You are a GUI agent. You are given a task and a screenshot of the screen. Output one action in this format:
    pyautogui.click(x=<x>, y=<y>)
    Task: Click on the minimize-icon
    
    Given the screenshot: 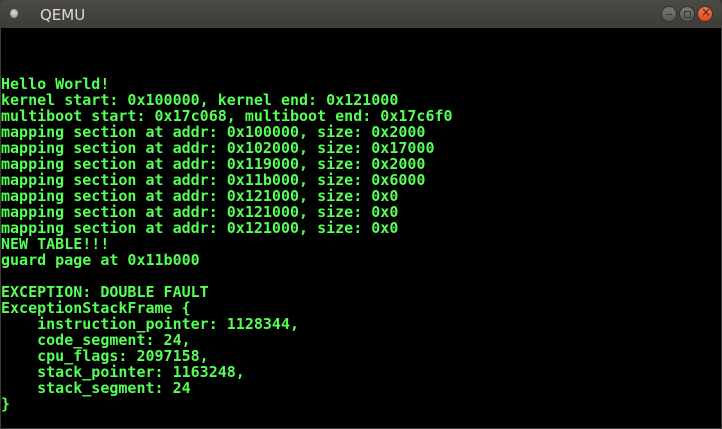 What is the action you would take?
    pyautogui.click(x=669, y=14)
    